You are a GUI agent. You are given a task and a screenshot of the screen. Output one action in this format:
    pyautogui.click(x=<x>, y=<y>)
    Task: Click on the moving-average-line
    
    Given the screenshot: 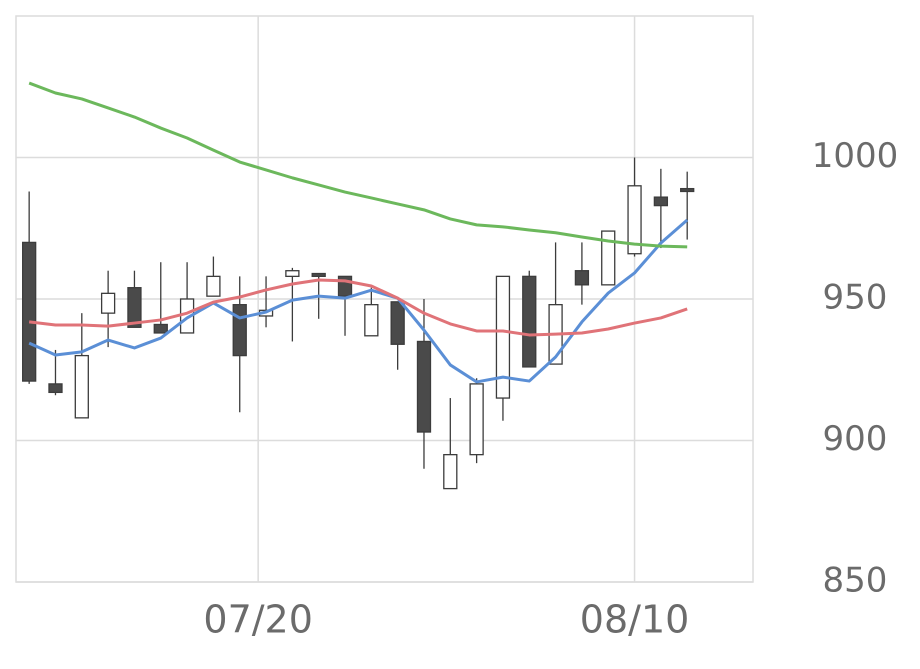 What is the action you would take?
    pyautogui.click(x=358, y=307)
    